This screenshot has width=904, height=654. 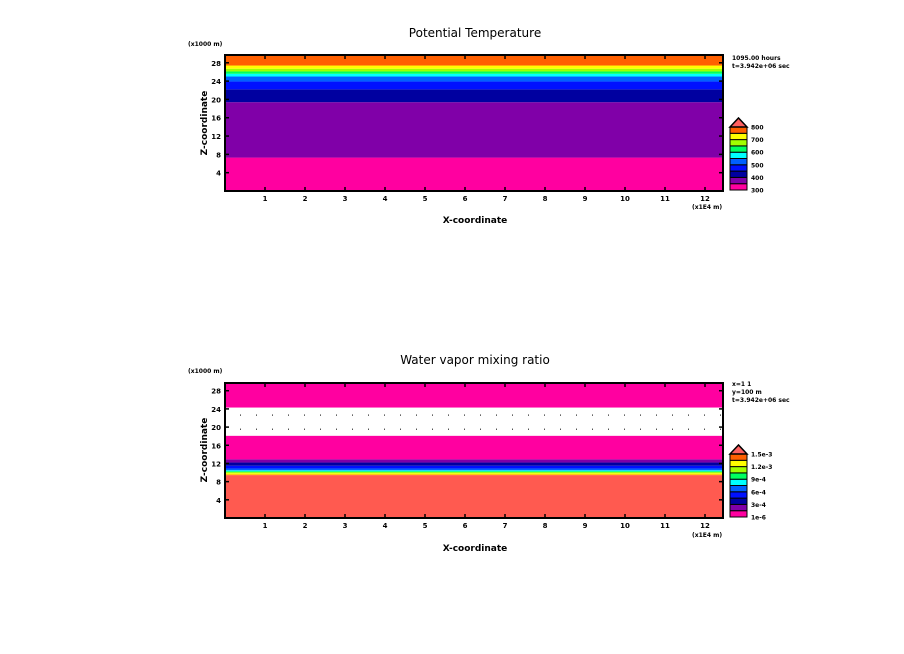 I want to click on x-tick-label: 4, so click(x=385, y=199).